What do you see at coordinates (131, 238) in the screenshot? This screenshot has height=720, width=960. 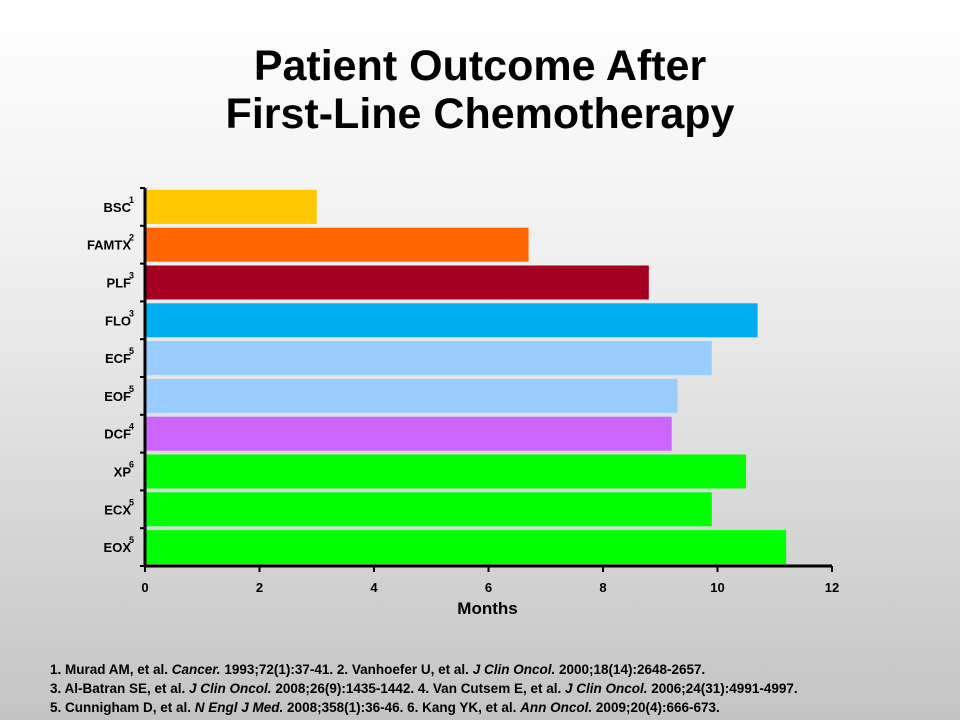 I see `reference-superscript: 2` at bounding box center [131, 238].